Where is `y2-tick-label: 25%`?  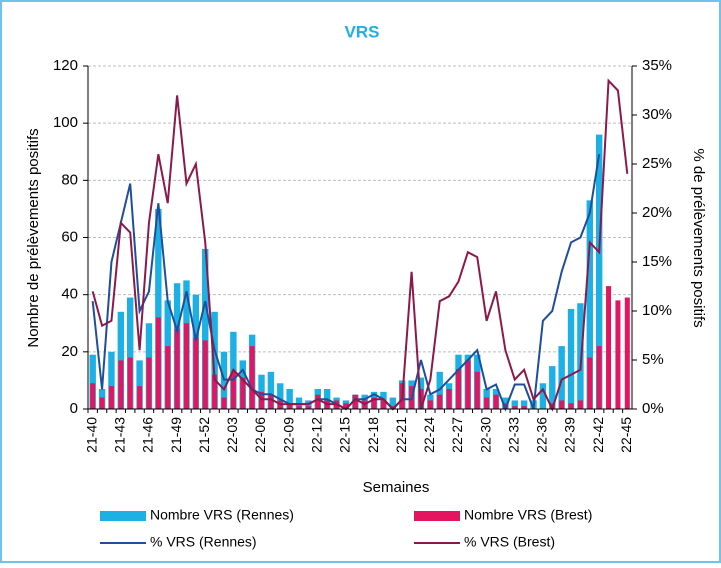 y2-tick-label: 25% is located at coordinates (657, 163).